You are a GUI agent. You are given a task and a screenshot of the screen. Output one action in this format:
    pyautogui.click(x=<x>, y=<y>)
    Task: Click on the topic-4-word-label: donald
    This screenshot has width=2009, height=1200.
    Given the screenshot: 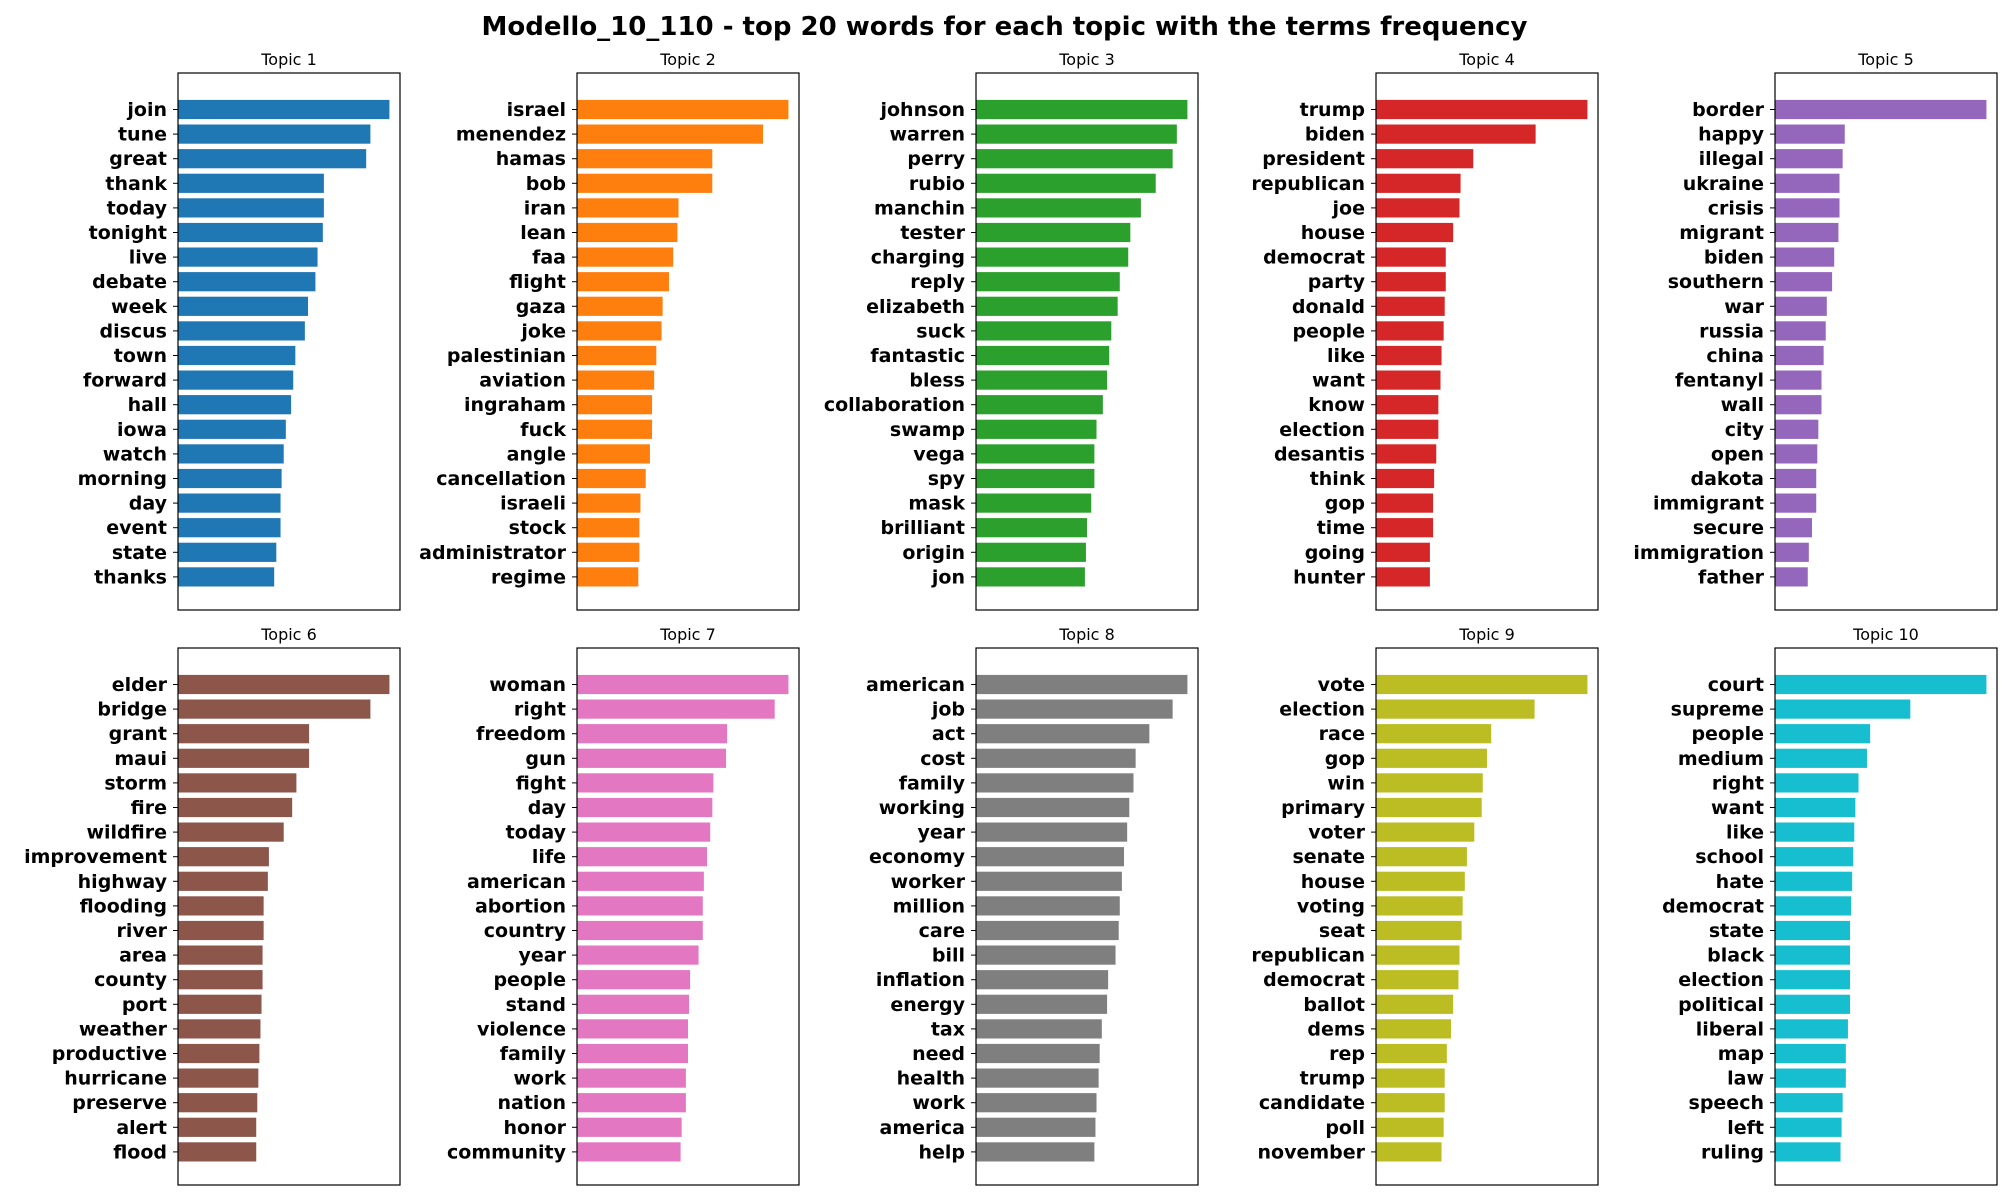 What is the action you would take?
    pyautogui.click(x=1328, y=307)
    